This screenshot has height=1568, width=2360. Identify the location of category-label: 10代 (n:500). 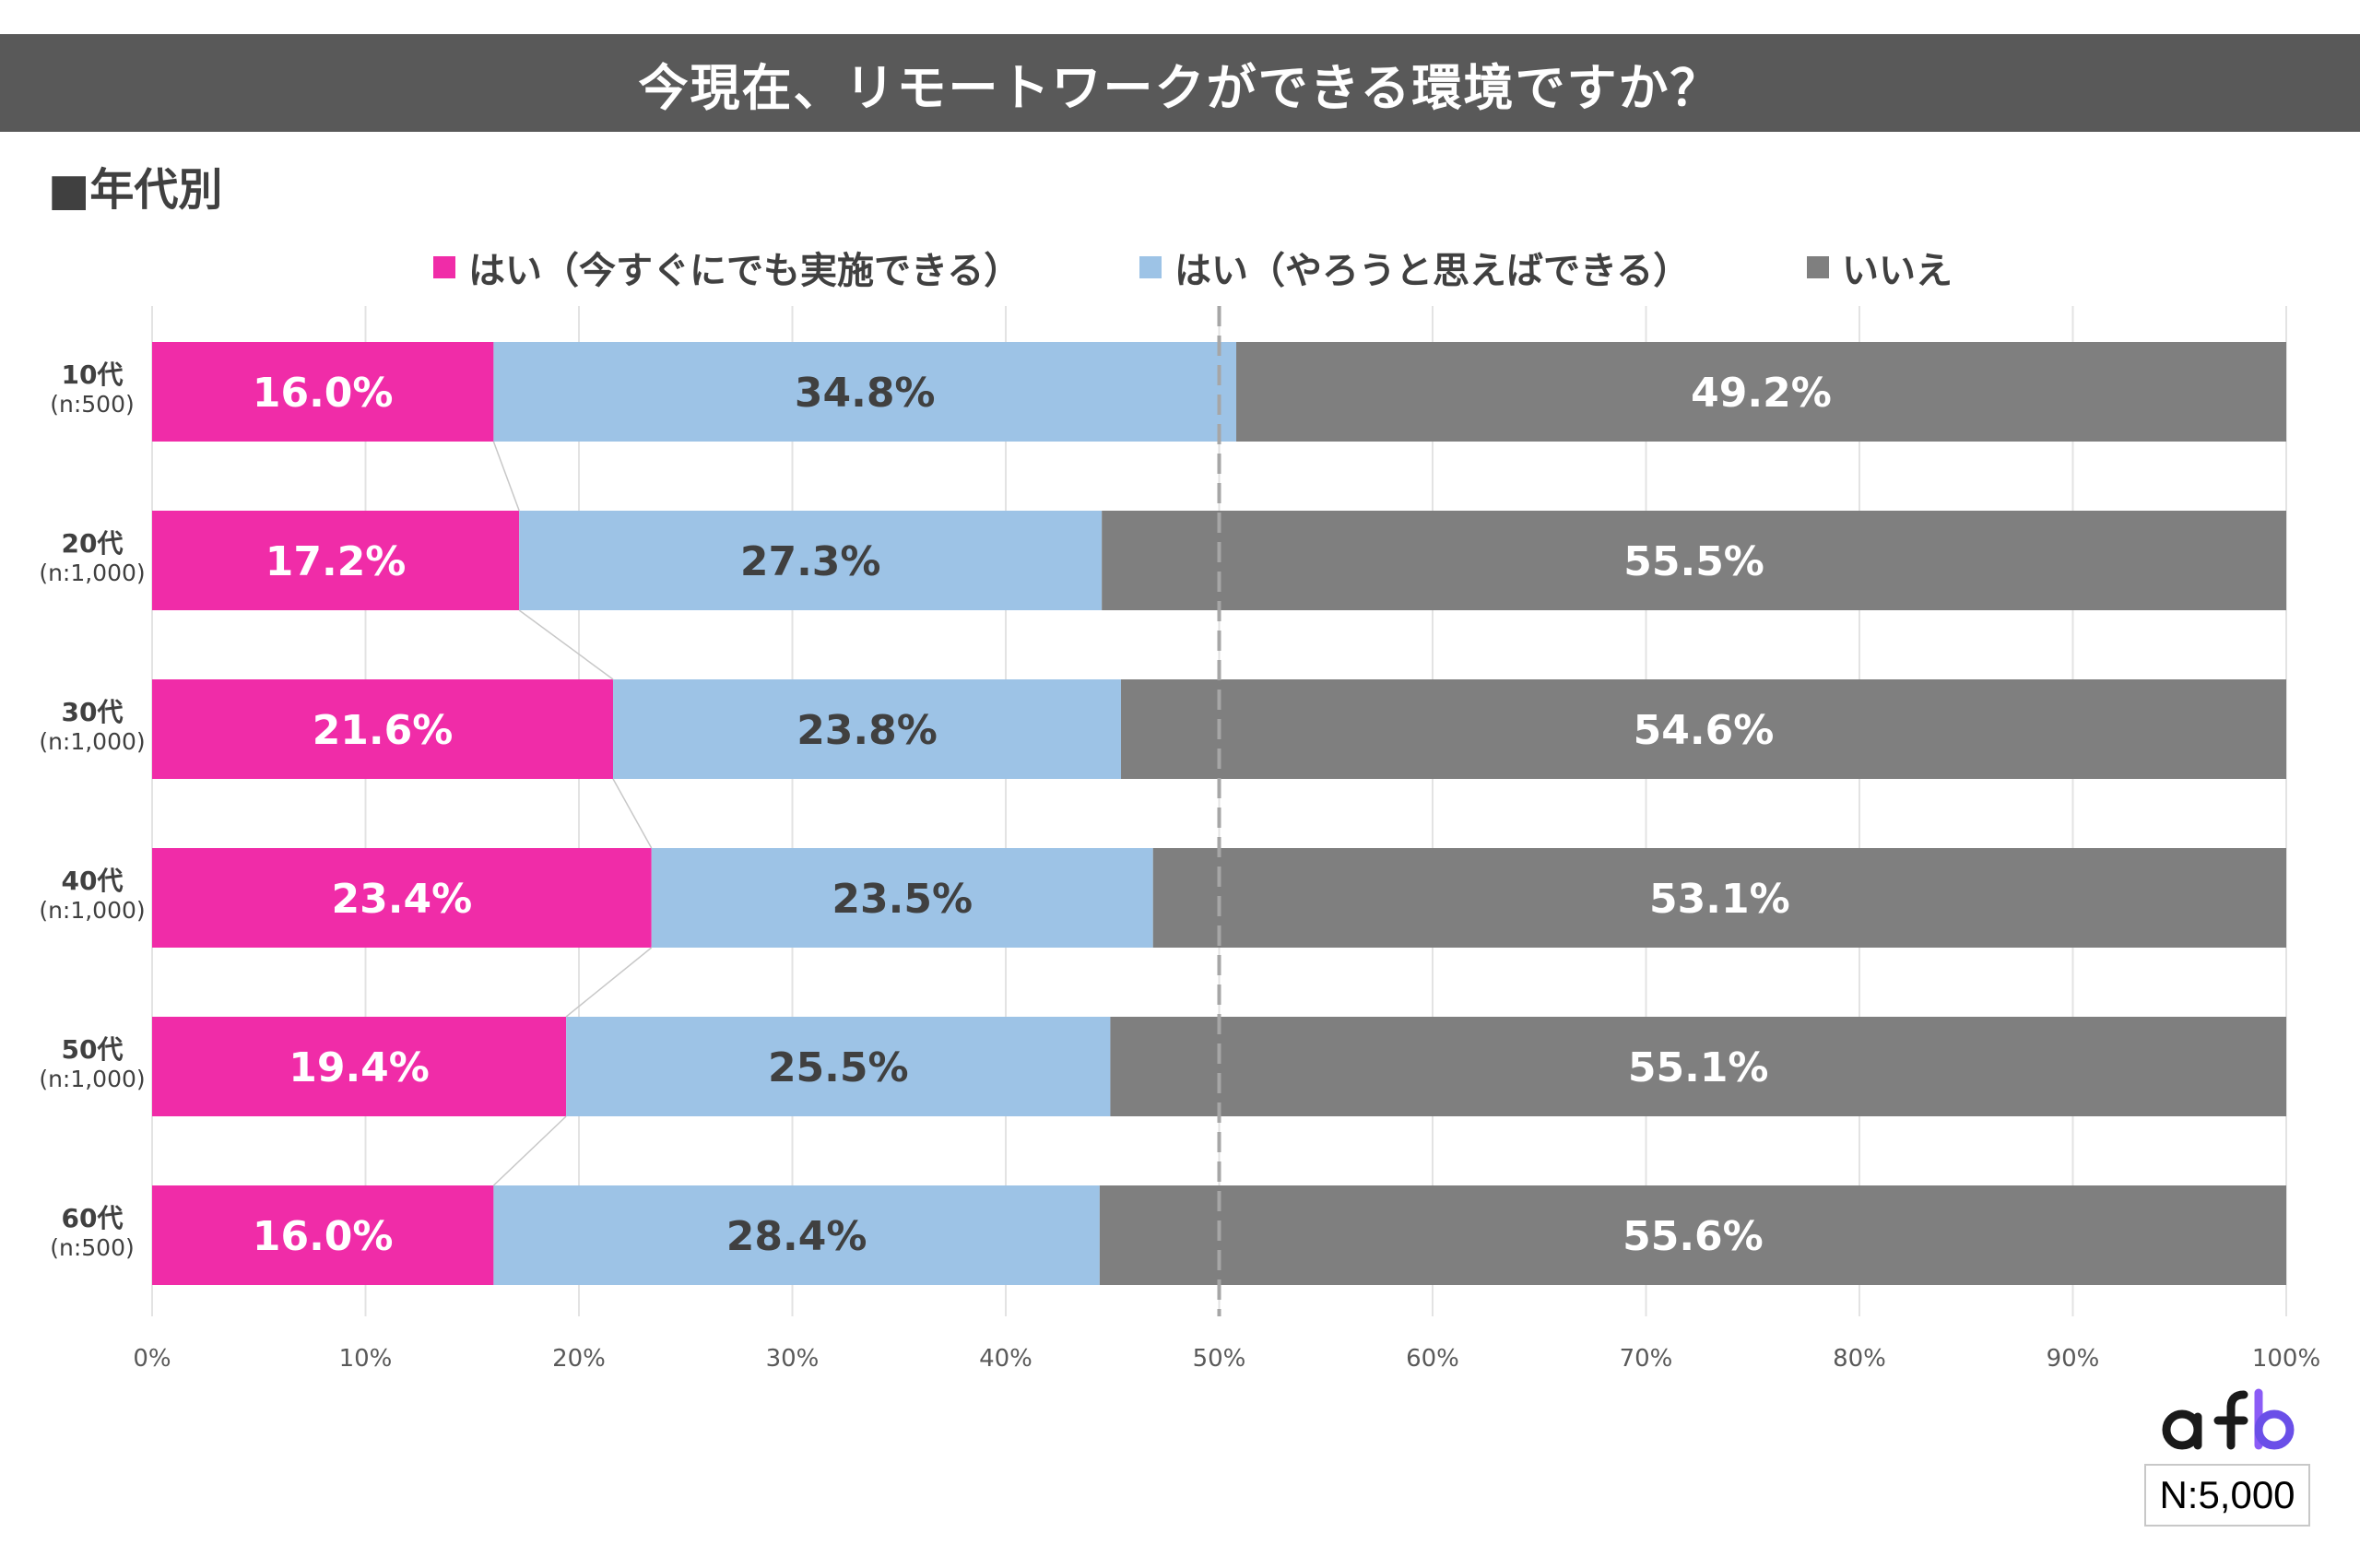
(92, 389).